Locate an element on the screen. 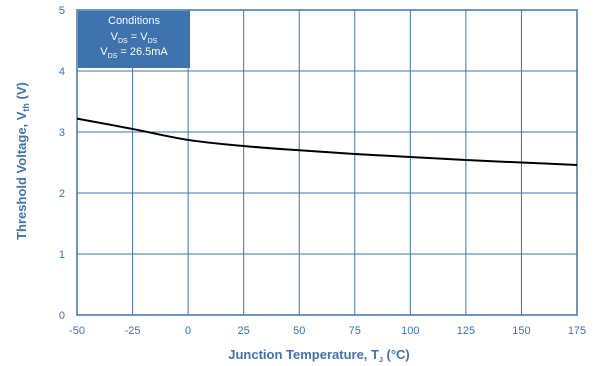  y-tick-labels: 0 1 2 3 4 5 is located at coordinates (62, 163).